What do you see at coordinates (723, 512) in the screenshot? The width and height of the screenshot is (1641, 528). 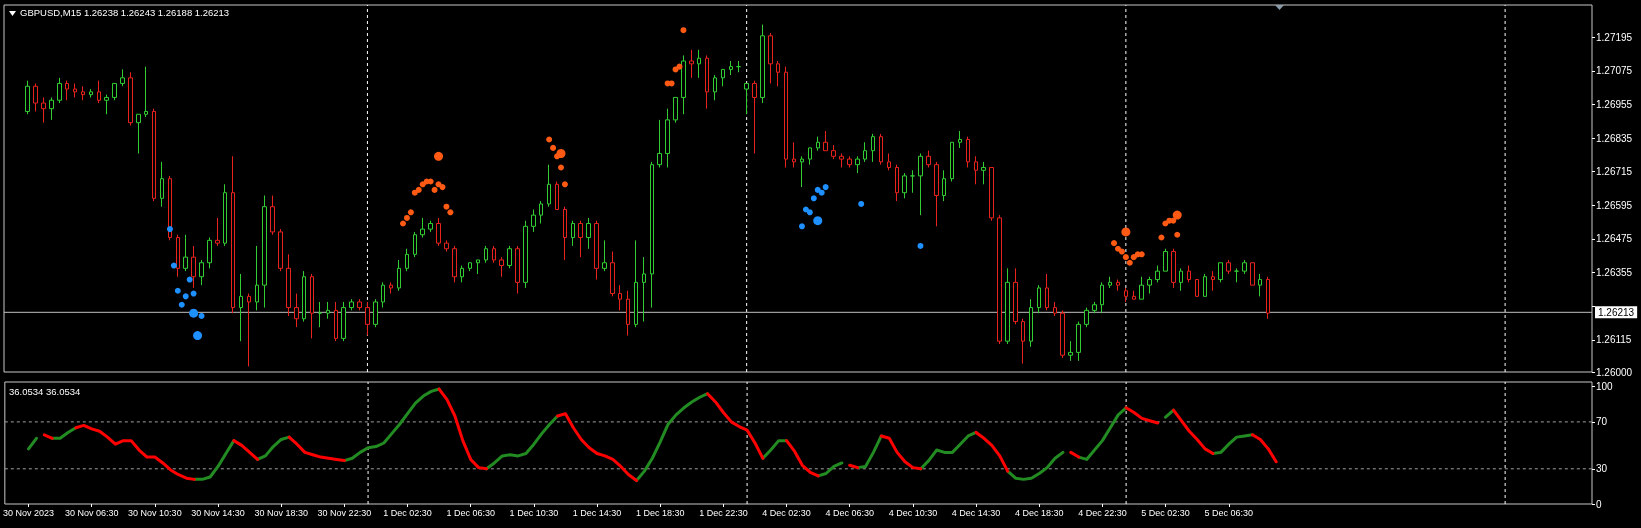 I see `x-tick-label: 1 Dec 22:30` at bounding box center [723, 512].